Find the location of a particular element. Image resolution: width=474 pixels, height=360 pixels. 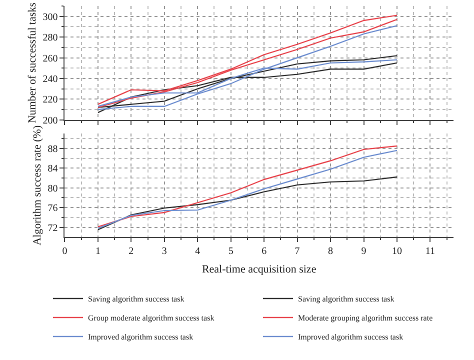

y-tick-label: 76 is located at coordinates (53, 208).